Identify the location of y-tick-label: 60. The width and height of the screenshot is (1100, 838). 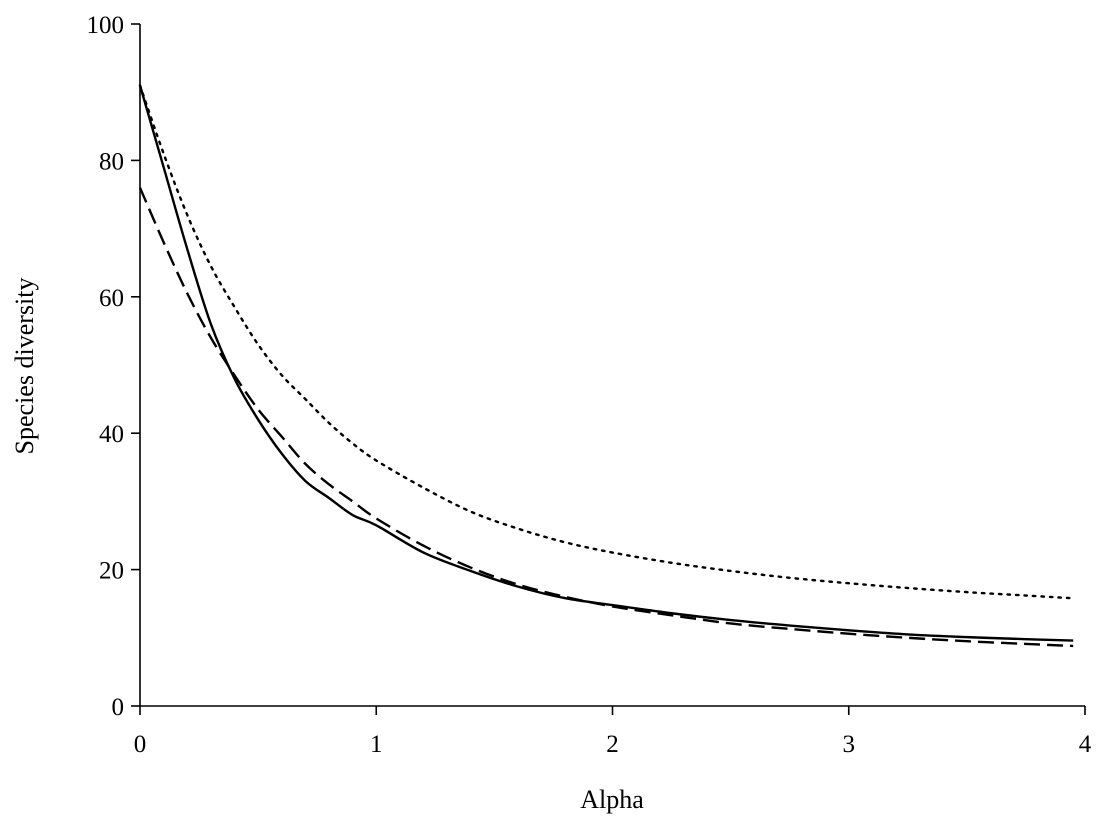
(111, 298).